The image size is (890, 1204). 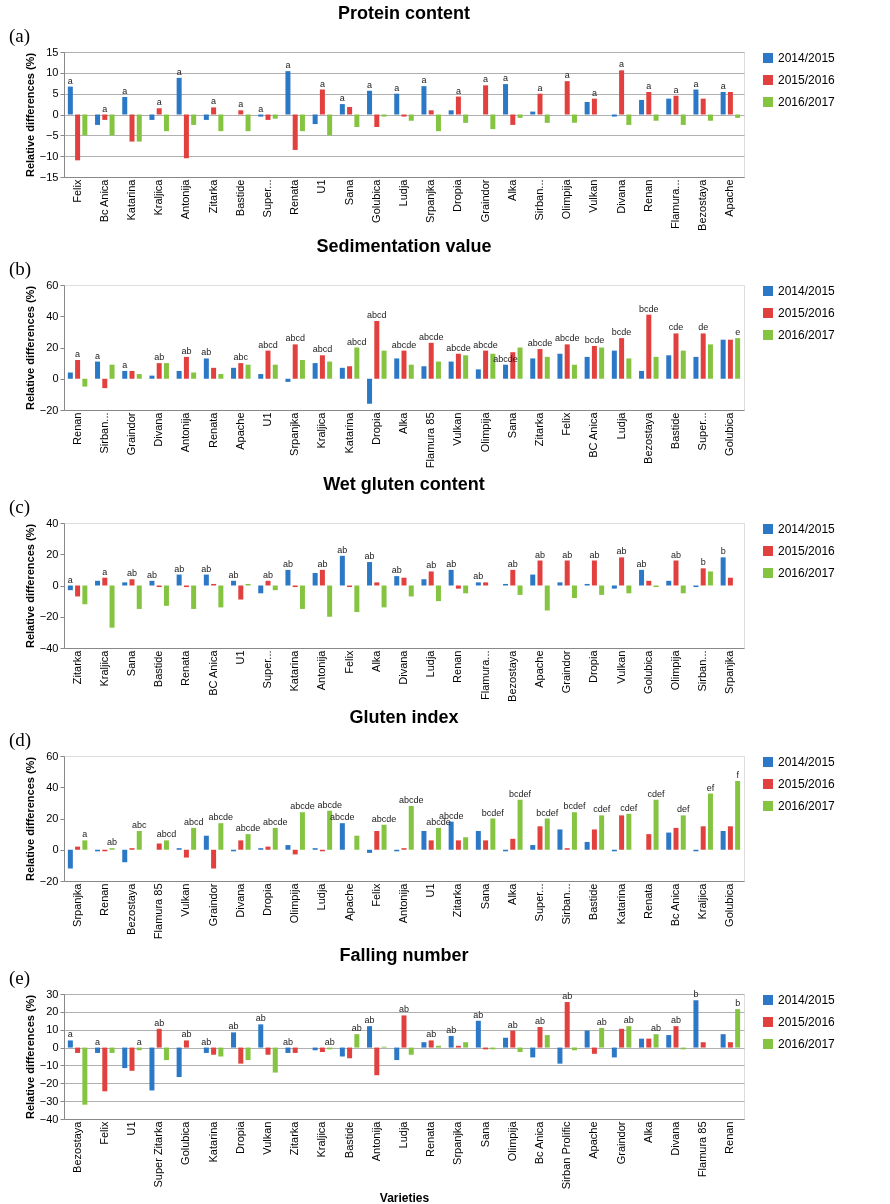 I want to click on text: (a), so click(x=20, y=36).